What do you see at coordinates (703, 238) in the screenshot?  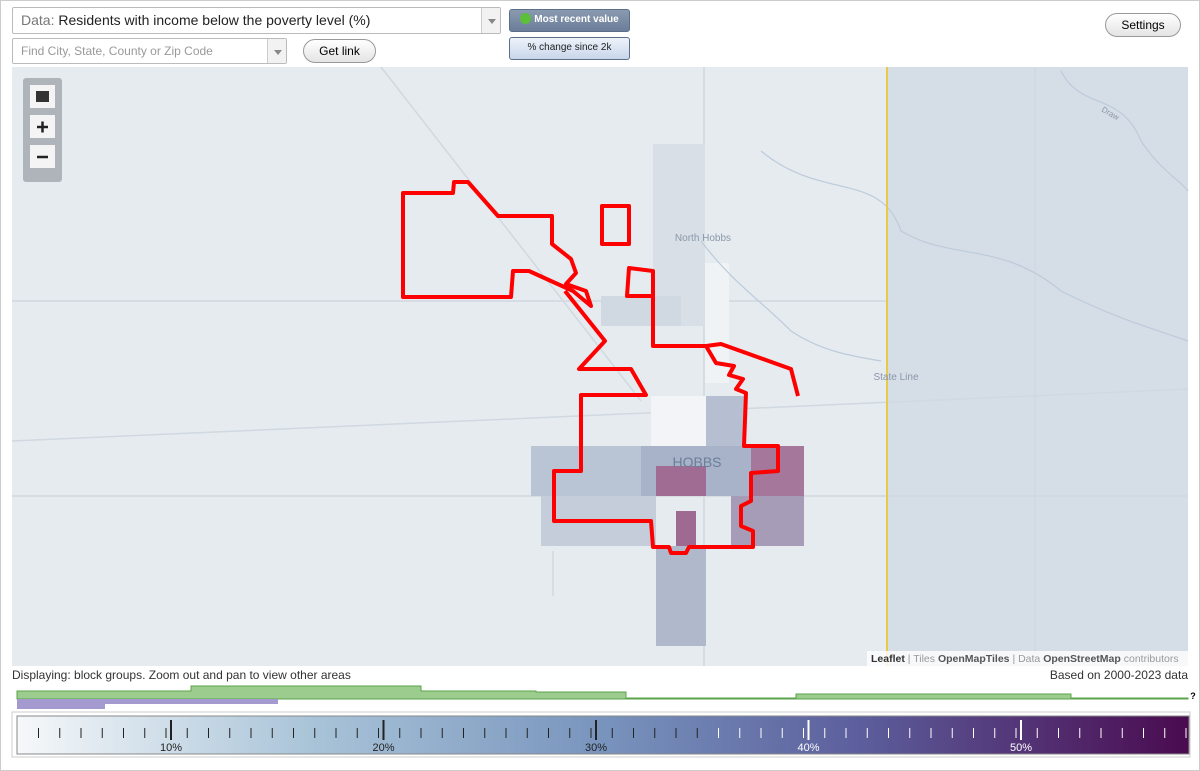 I see `place-label: North Hobbs` at bounding box center [703, 238].